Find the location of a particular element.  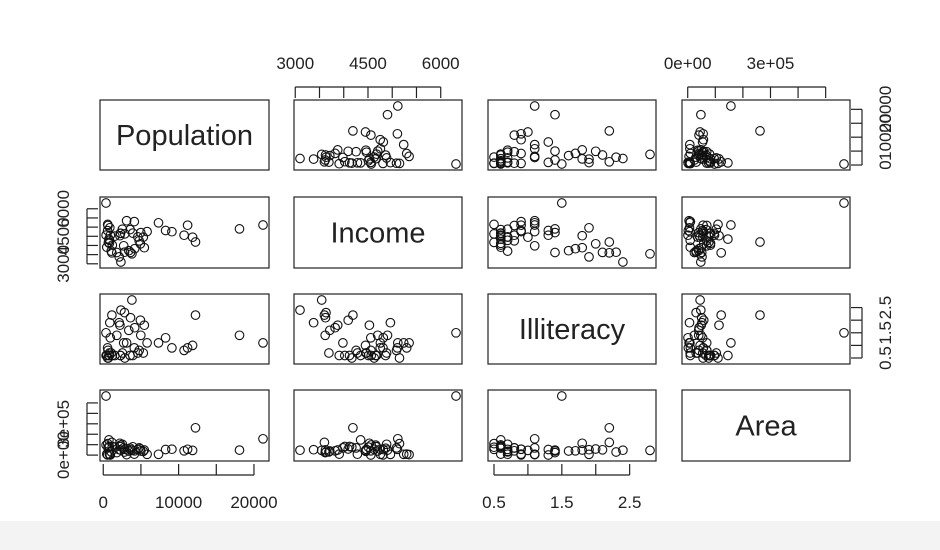

bottom-axis-label-population: 0 is located at coordinates (103, 502).